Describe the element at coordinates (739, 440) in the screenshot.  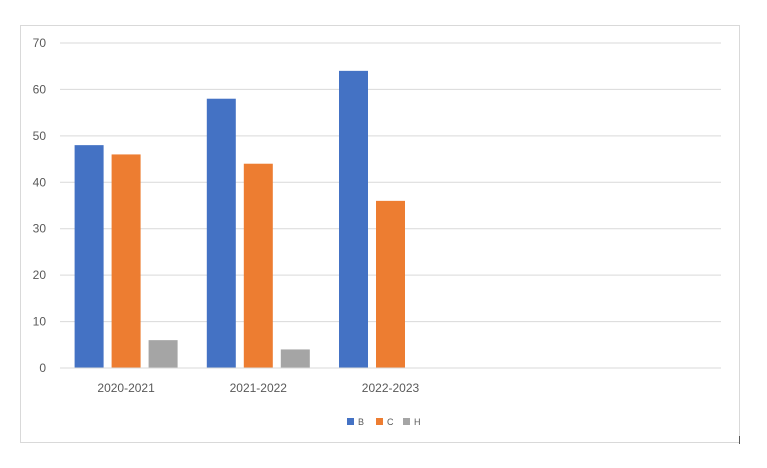
I see `corner-mark` at that location.